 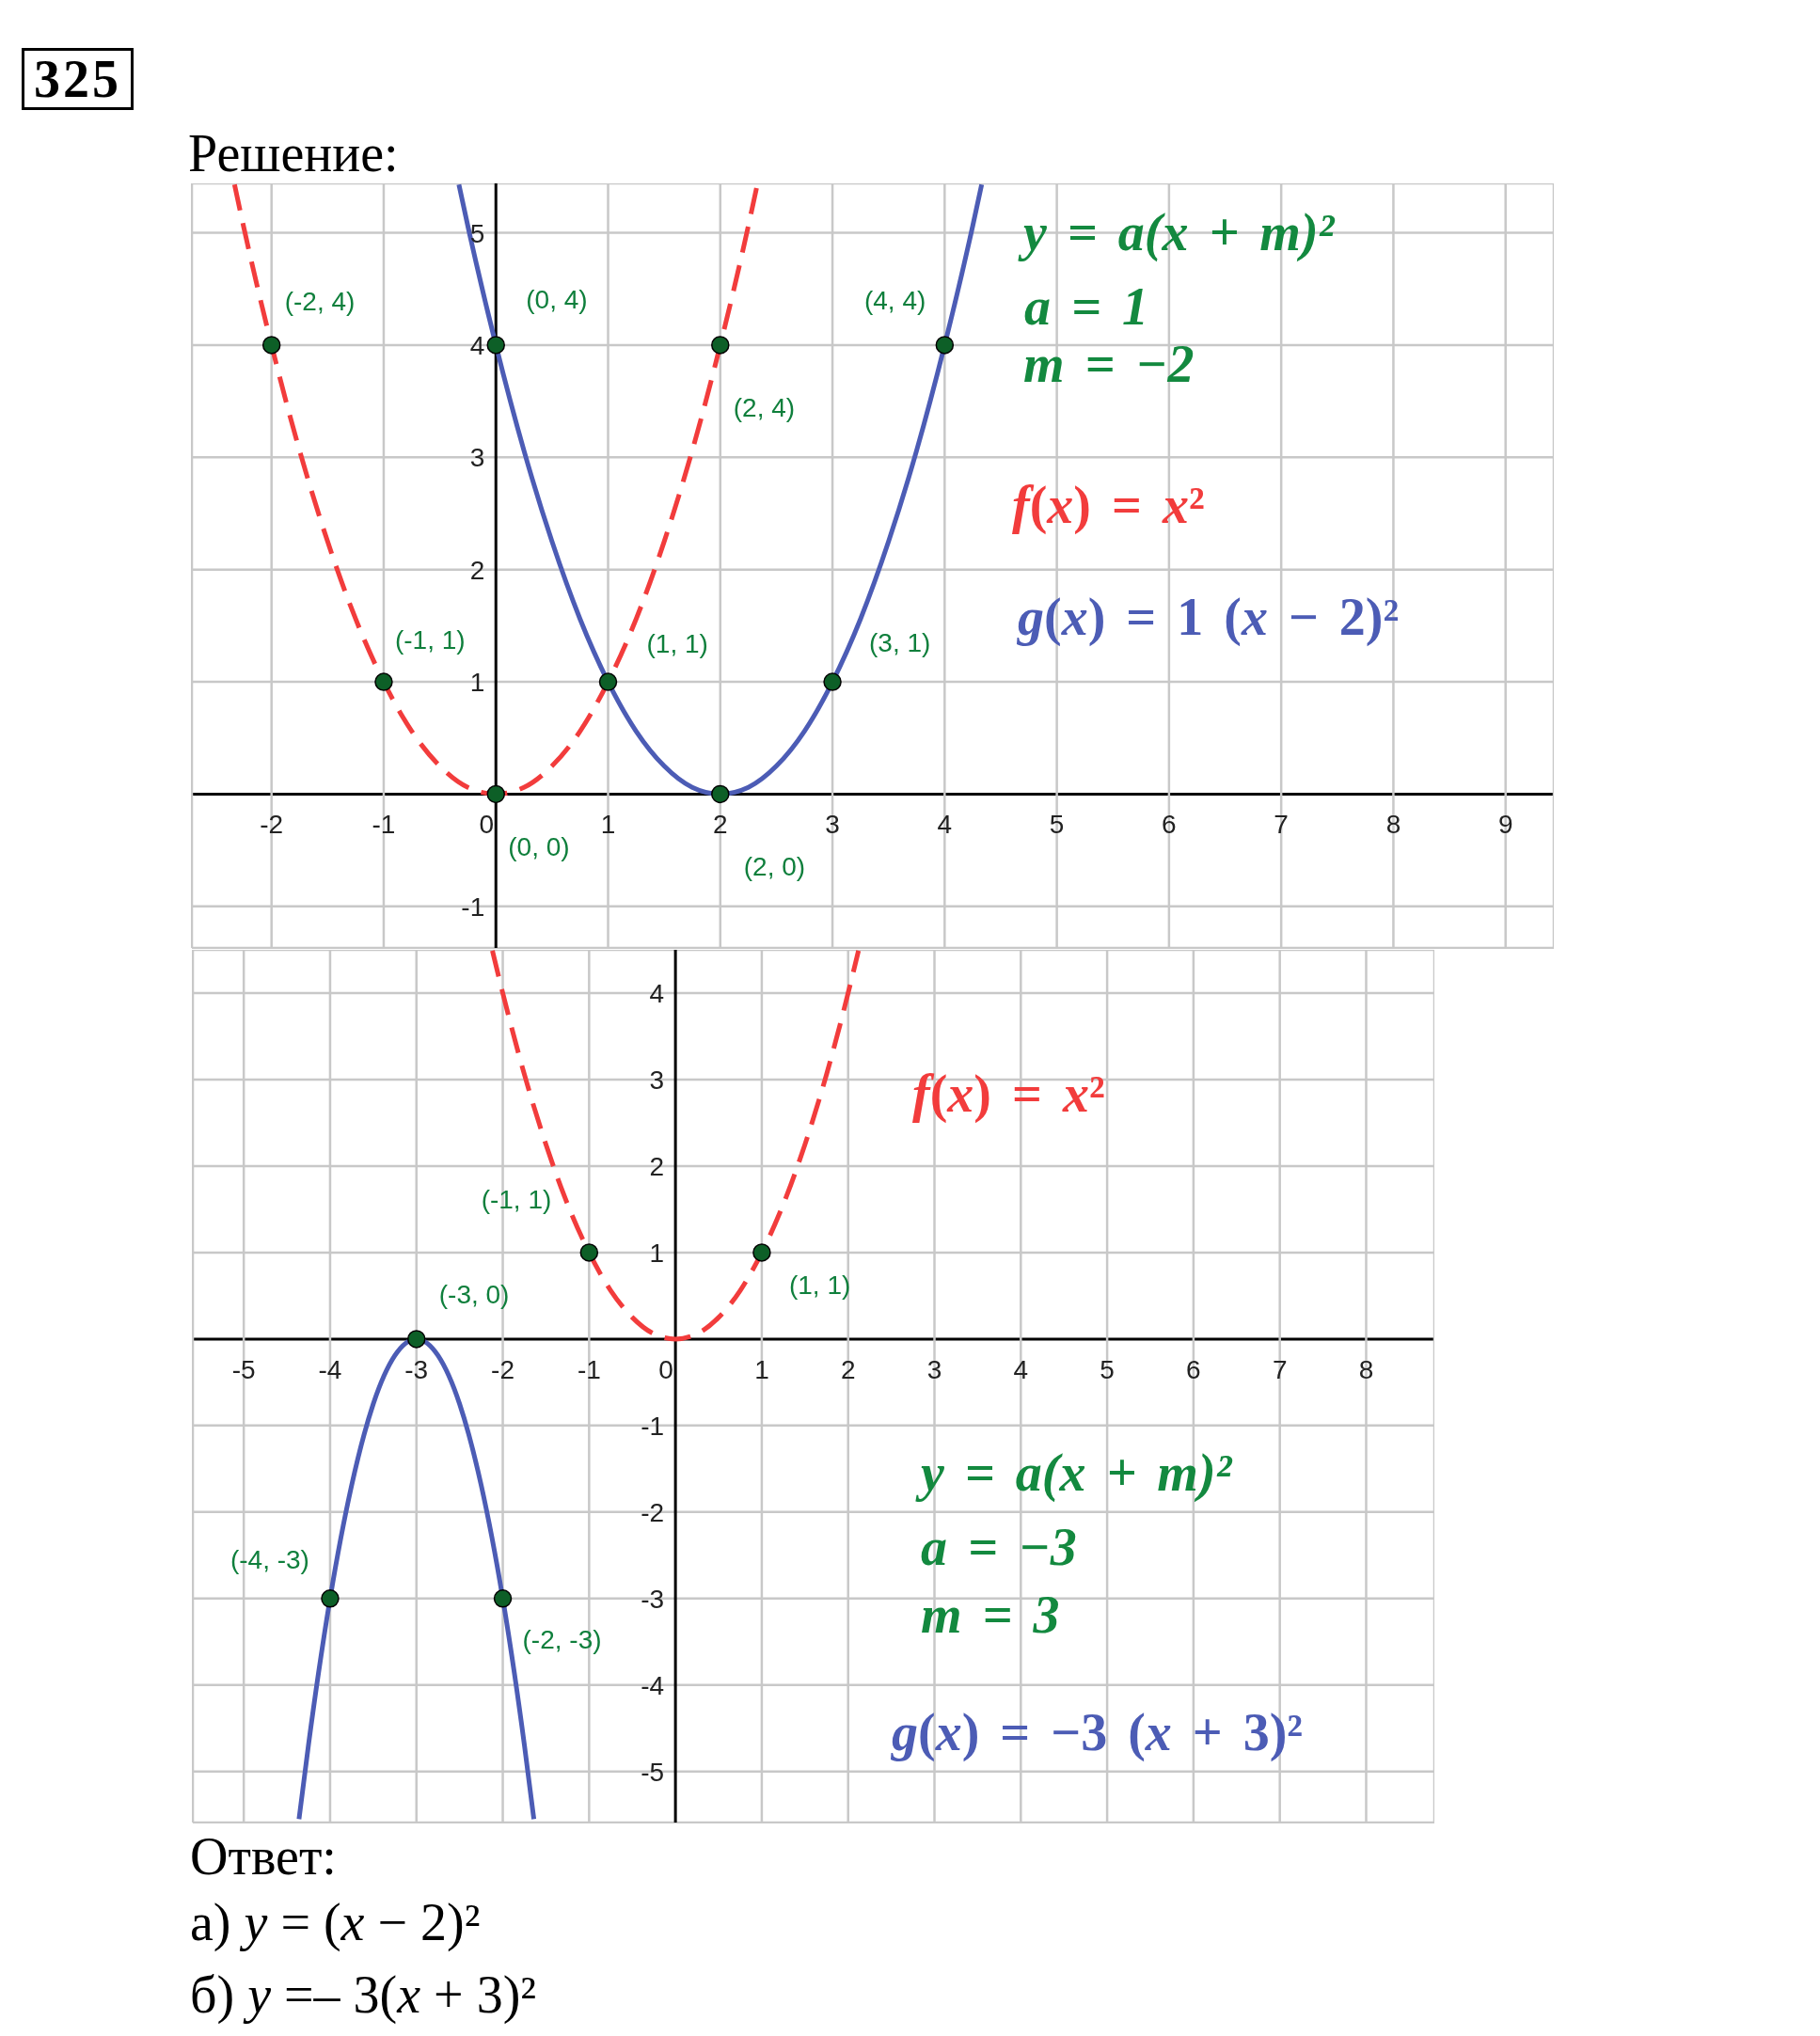 I want to click on y-tick-label: 5, so click(x=477, y=233).